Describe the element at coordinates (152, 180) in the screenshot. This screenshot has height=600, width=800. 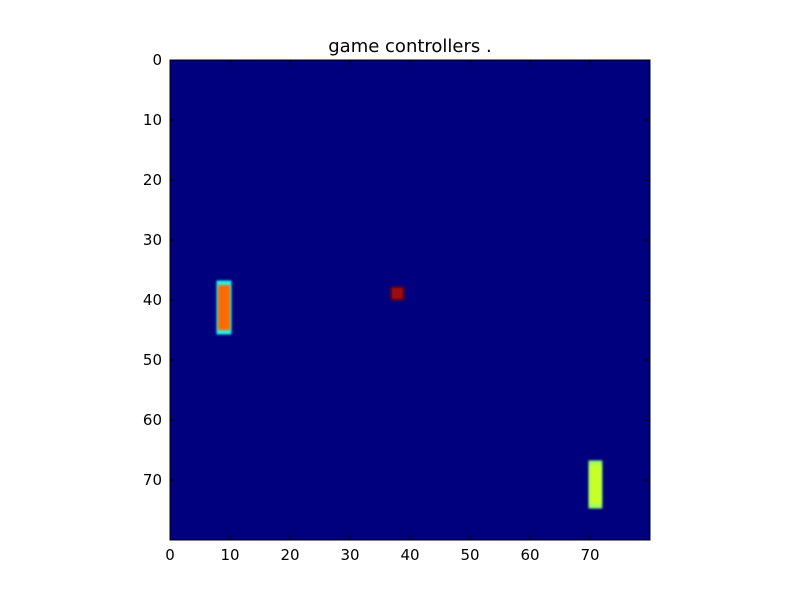
I see `y-tick-label: 20` at that location.